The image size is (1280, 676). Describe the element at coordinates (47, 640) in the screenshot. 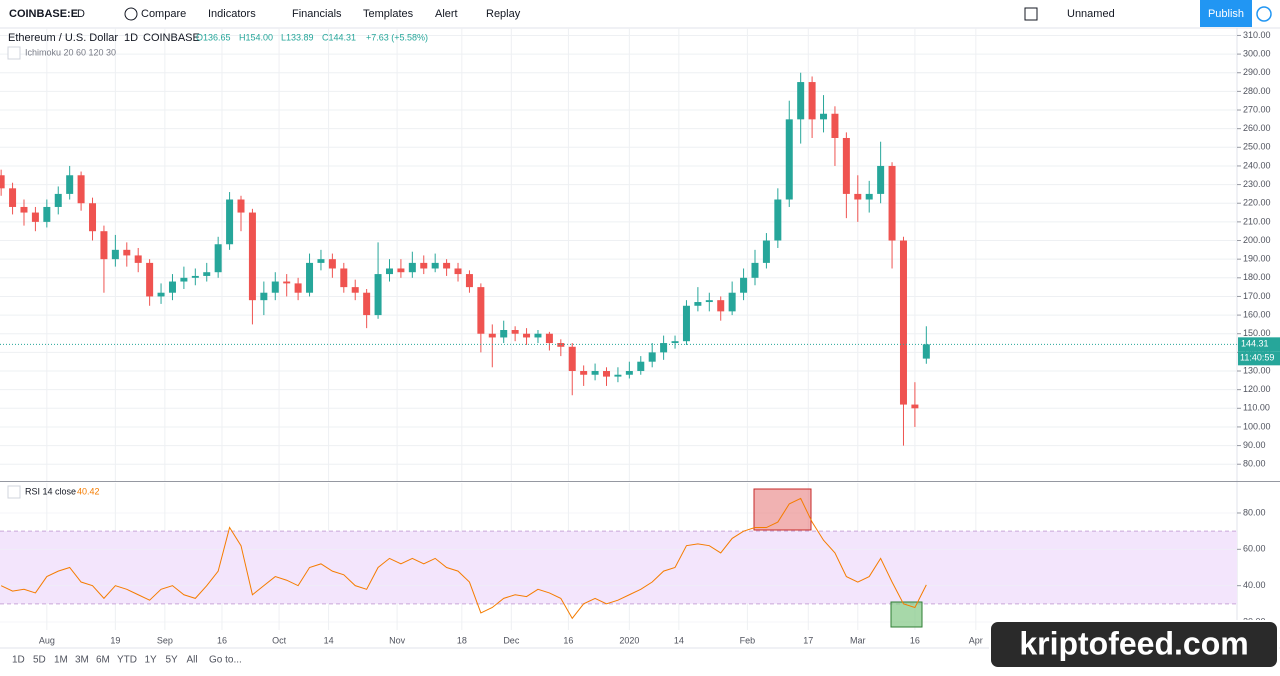

I see `x-tick-label: Aug` at that location.